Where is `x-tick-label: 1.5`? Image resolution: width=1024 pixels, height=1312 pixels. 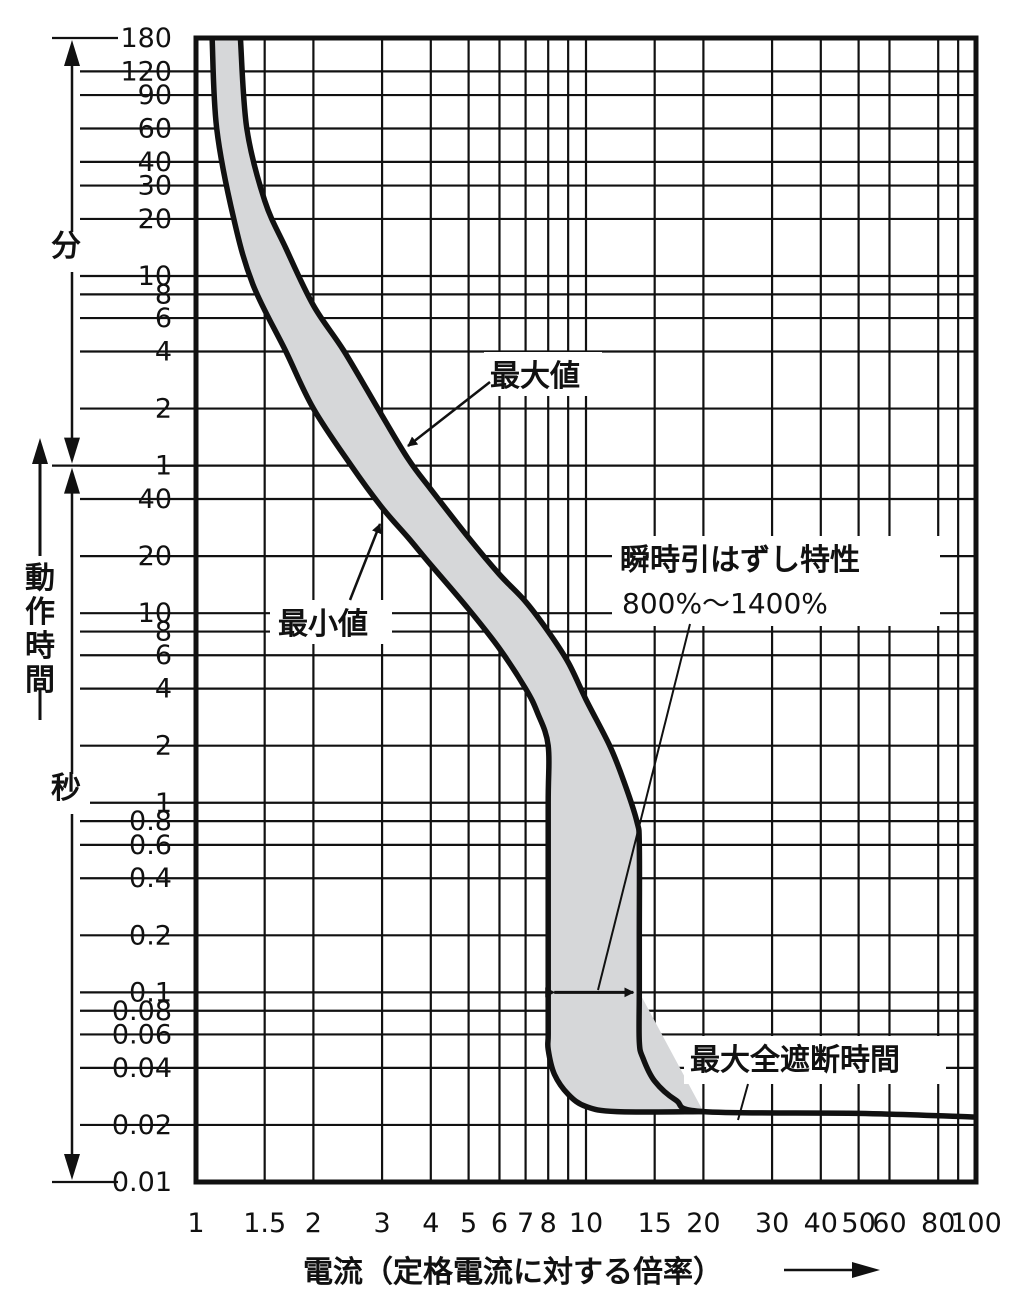
x-tick-label: 1.5 is located at coordinates (264, 1223).